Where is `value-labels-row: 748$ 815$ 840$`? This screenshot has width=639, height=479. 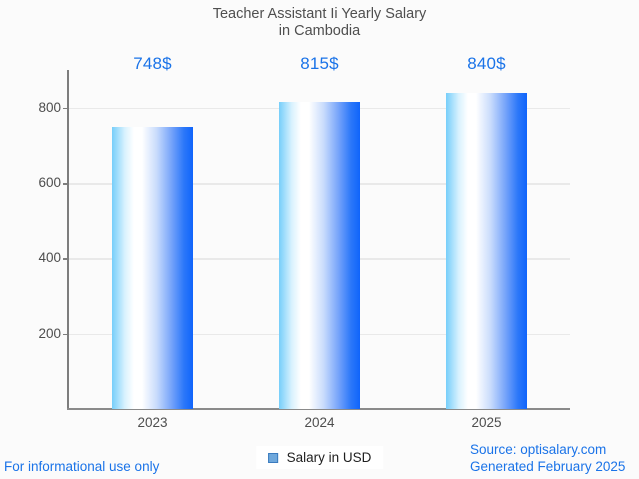
value-labels-row: 748$ 815$ 840$ is located at coordinates (319, 64).